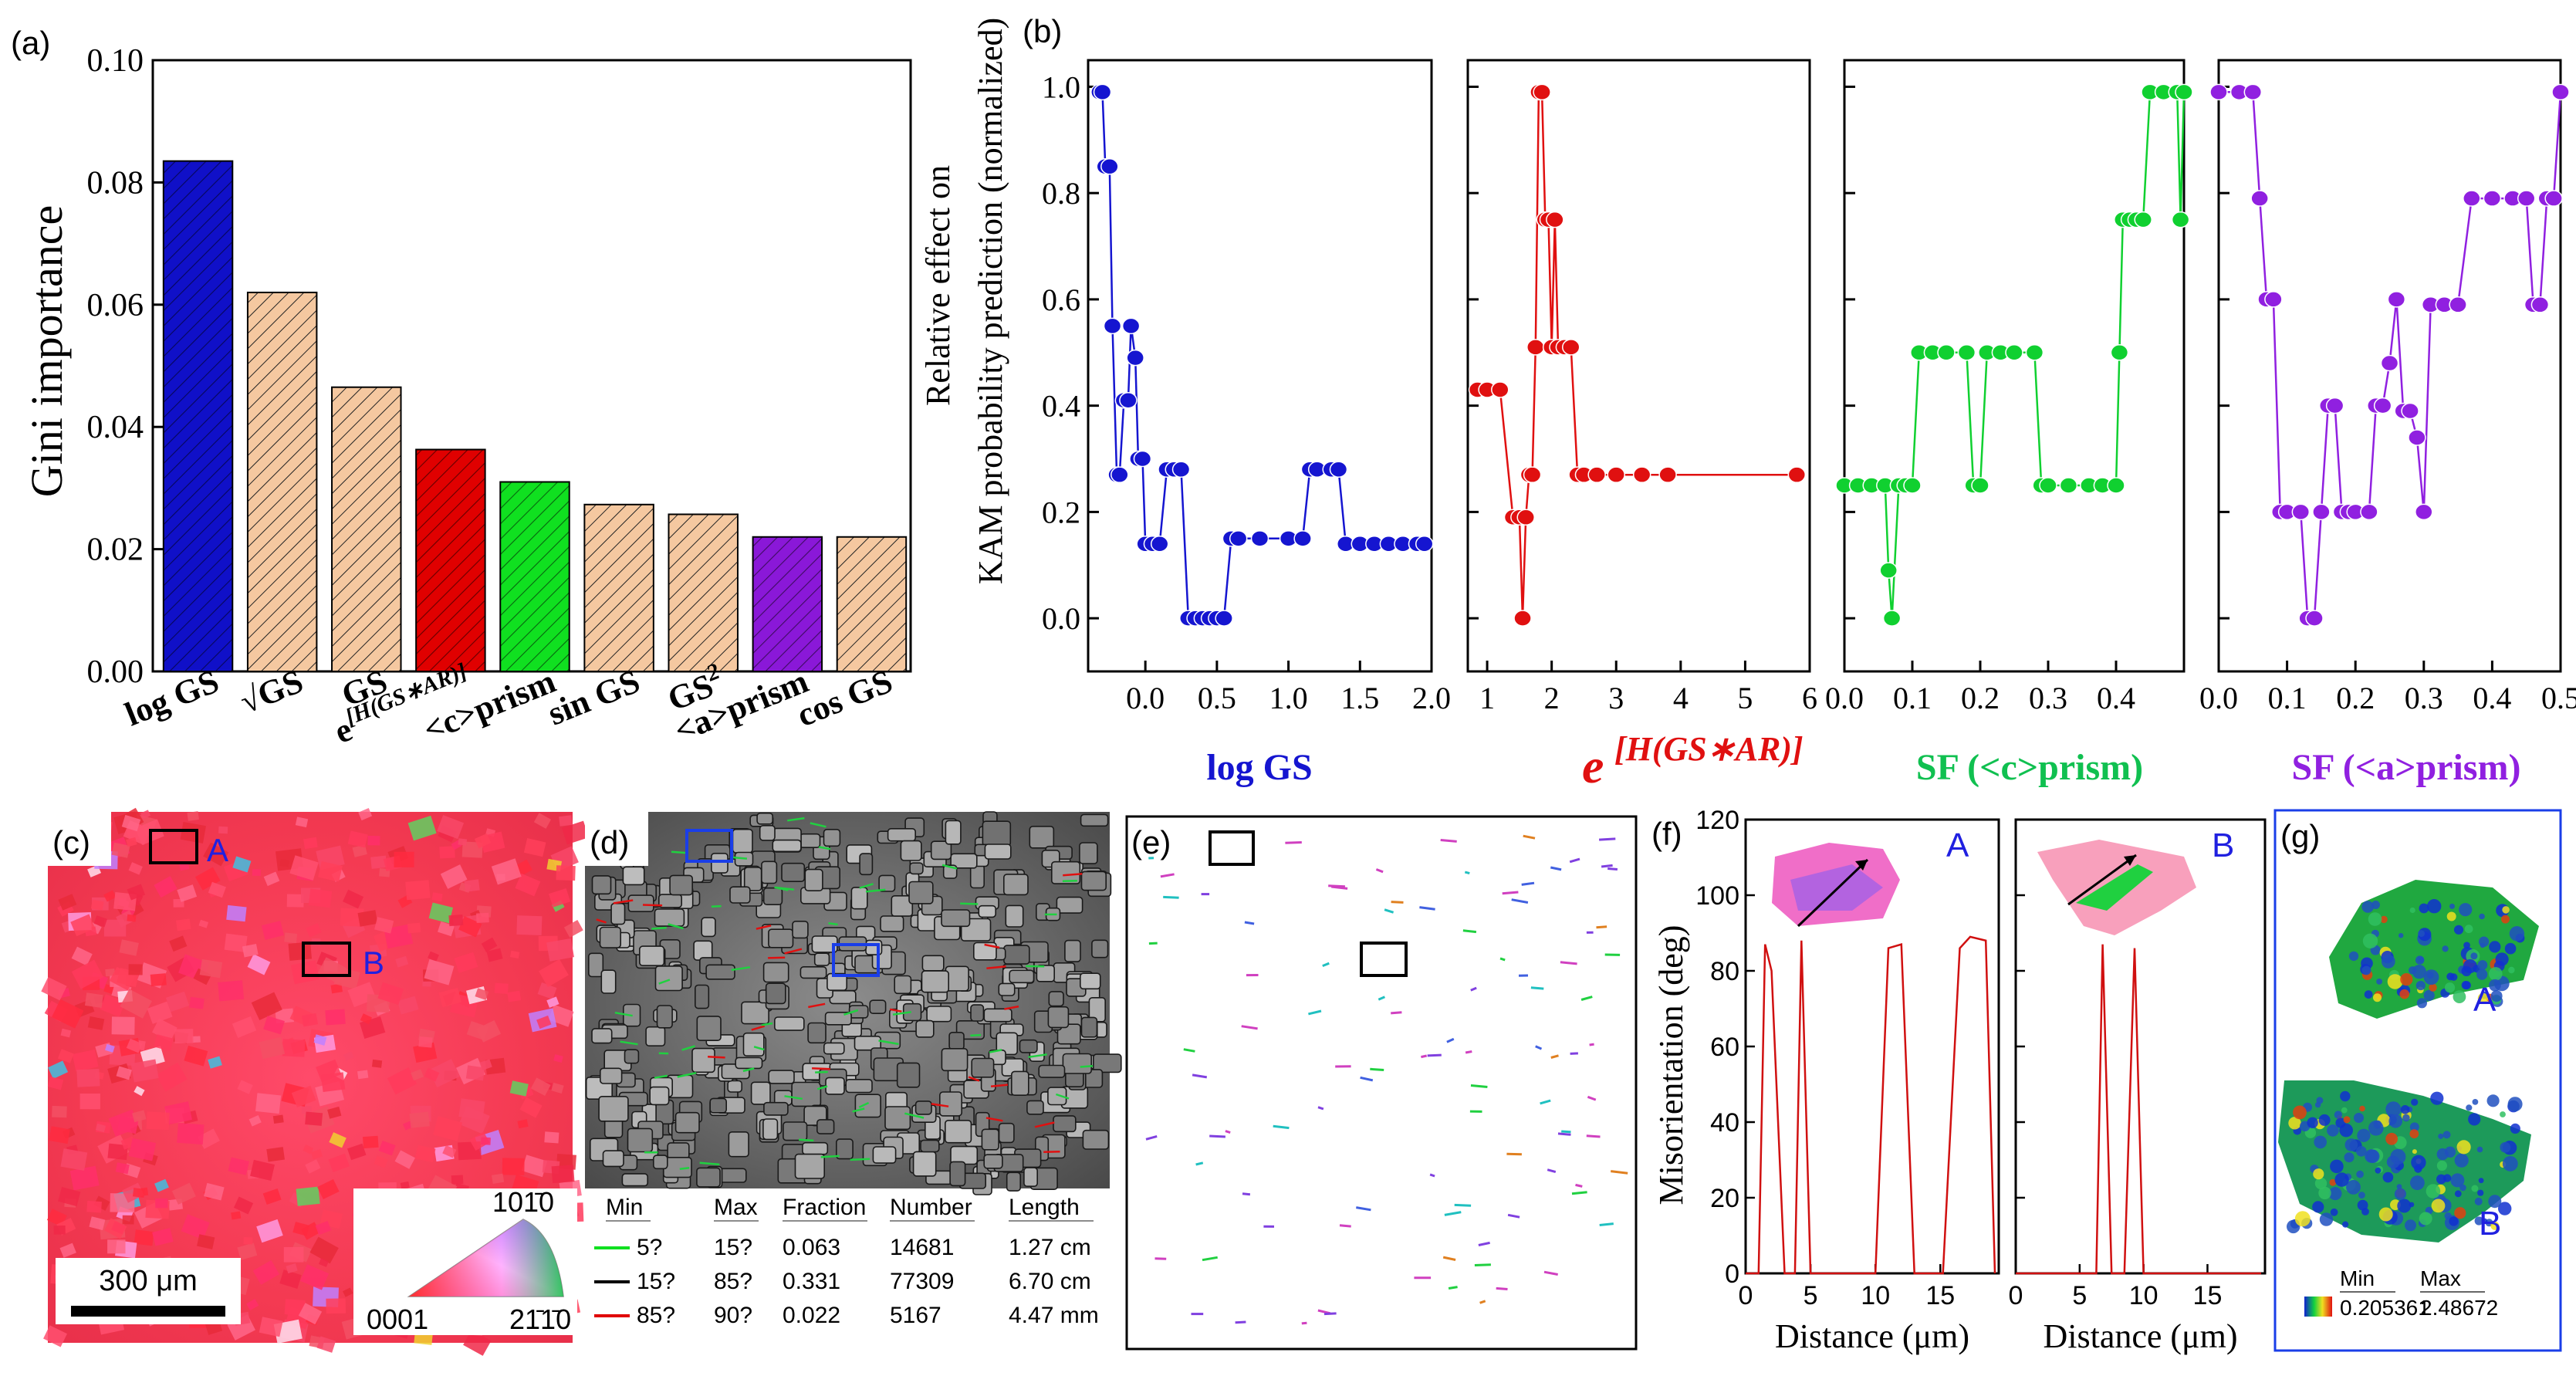  Describe the element at coordinates (1044, 1207) in the screenshot. I see `table-header: Length` at that location.